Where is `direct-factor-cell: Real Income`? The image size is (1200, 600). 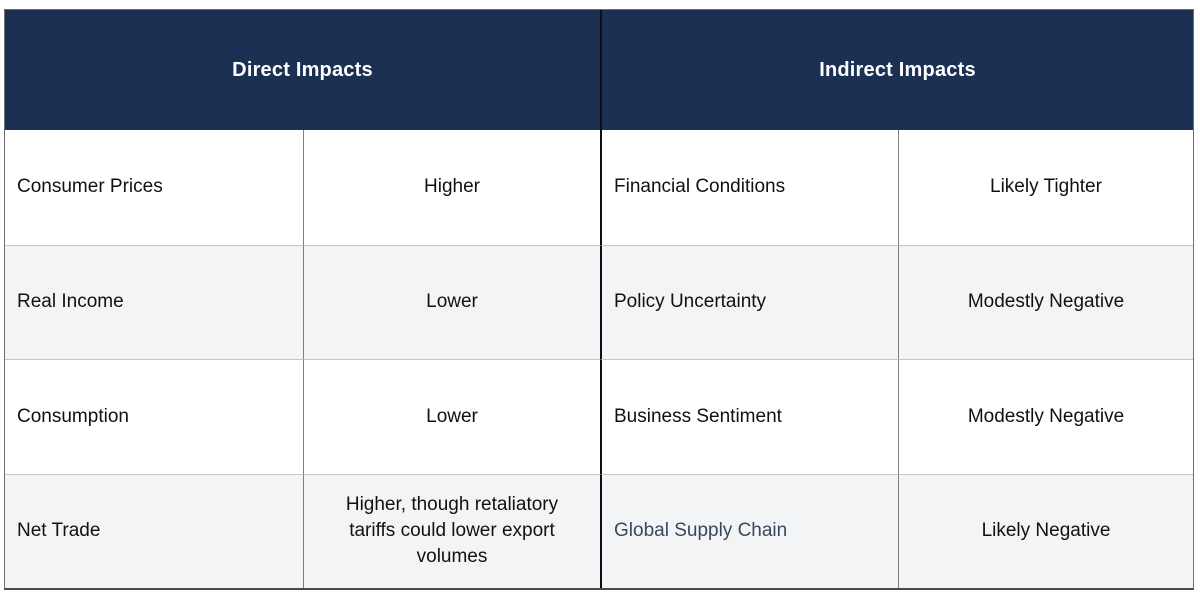 direct-factor-cell: Real Income is located at coordinates (154, 301).